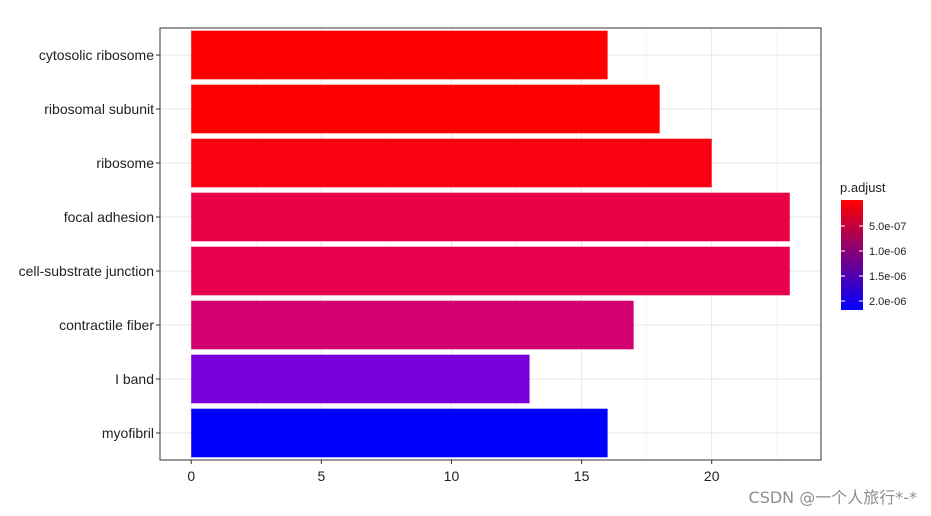 The height and width of the screenshot is (516, 931). What do you see at coordinates (712, 476) in the screenshot?
I see `x-tick-label: 20` at bounding box center [712, 476].